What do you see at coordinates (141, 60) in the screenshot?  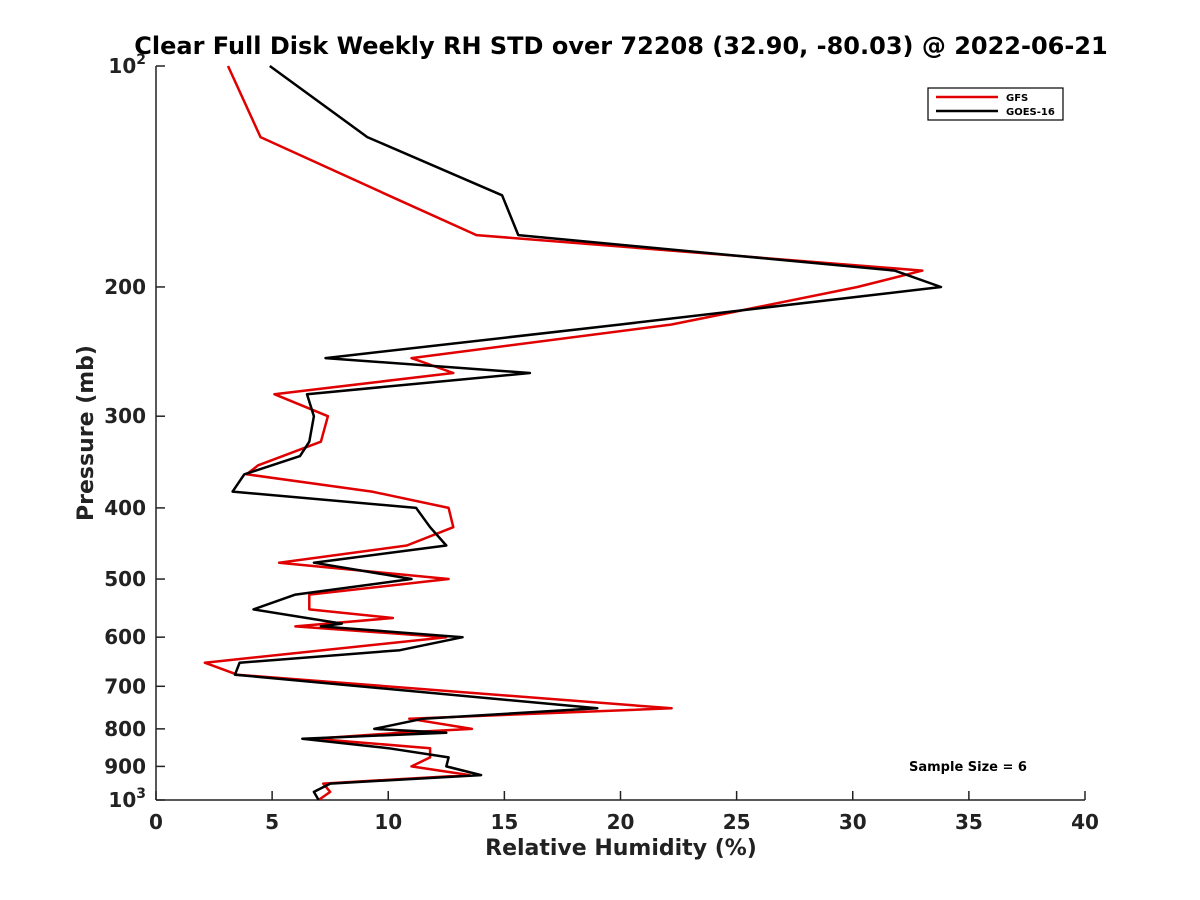 I see `y-tick-label-exponent: 2` at bounding box center [141, 60].